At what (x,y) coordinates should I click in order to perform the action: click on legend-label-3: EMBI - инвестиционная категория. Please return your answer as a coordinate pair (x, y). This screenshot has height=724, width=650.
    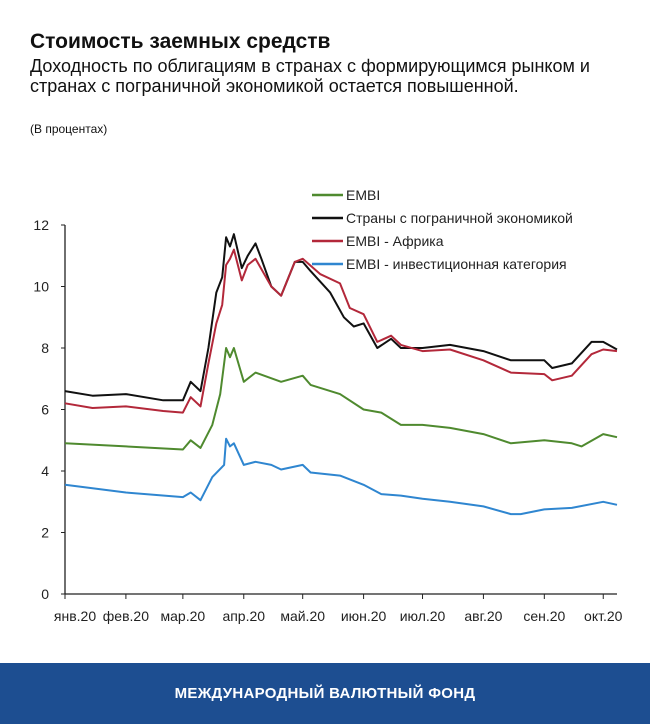
    Looking at the image, I should click on (456, 264).